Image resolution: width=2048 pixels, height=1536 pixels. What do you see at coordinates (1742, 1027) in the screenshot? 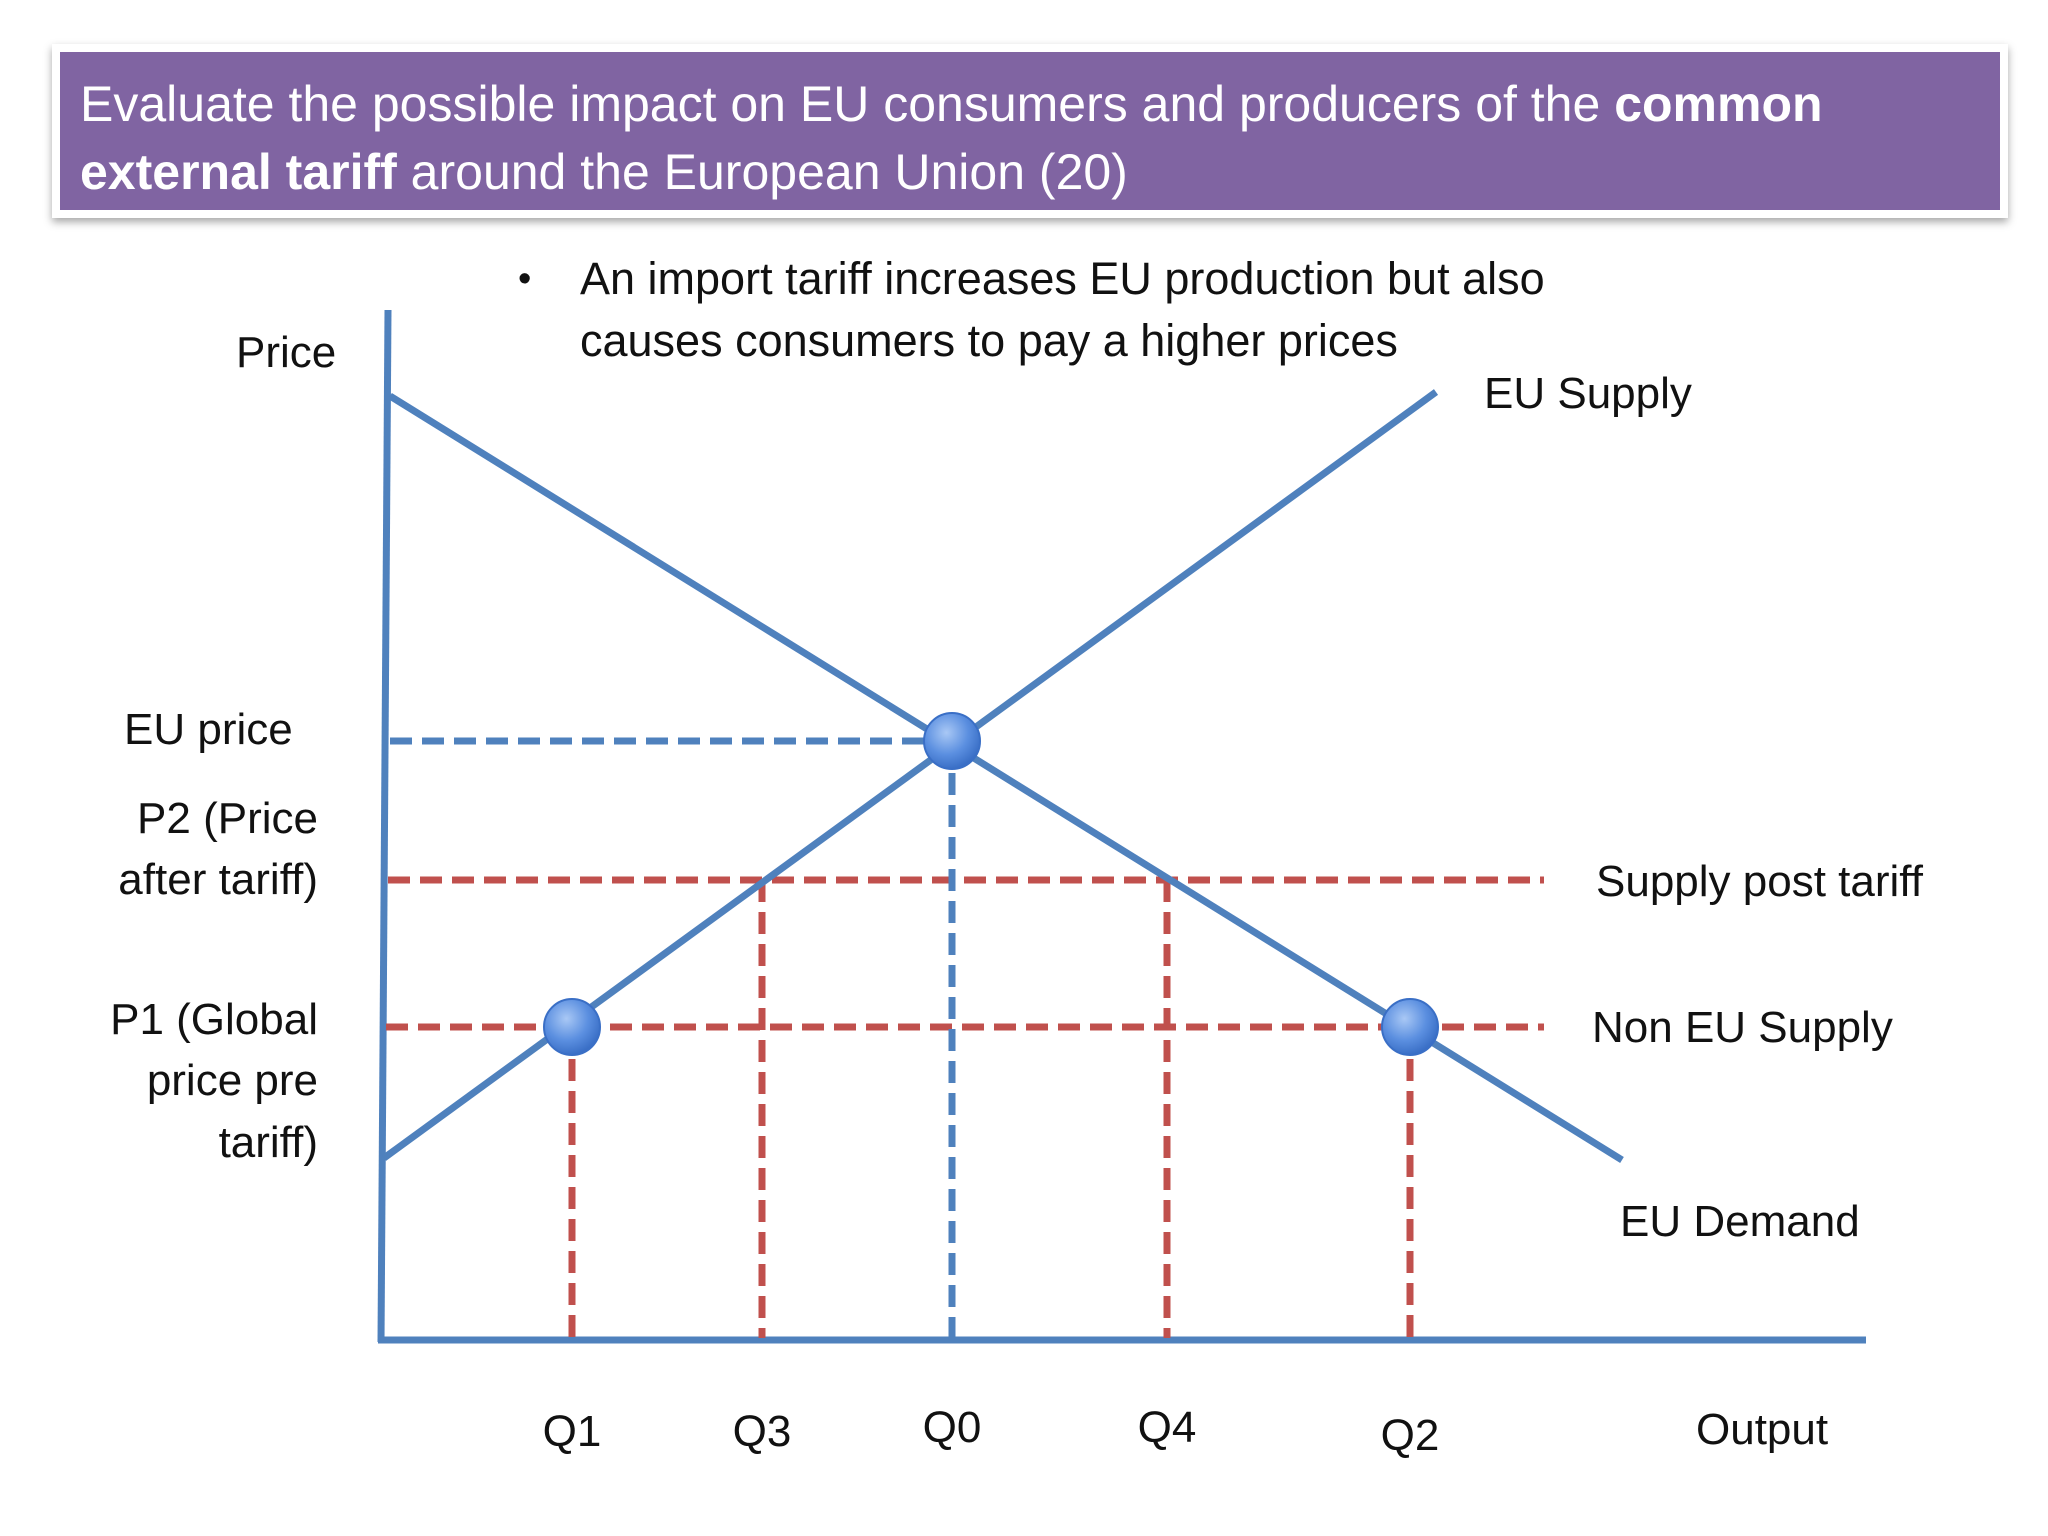
I see `non-eu-supply-label: Non EU Supply` at bounding box center [1742, 1027].